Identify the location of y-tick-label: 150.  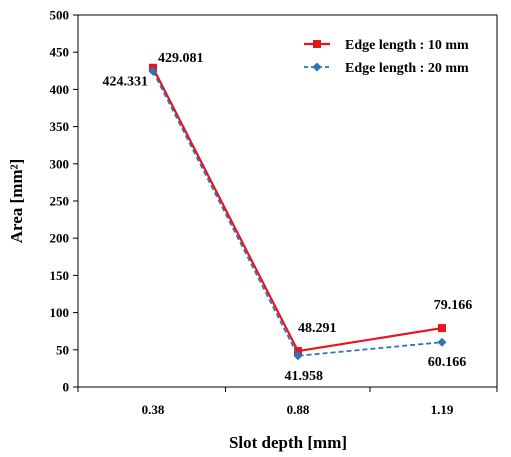
(60, 275).